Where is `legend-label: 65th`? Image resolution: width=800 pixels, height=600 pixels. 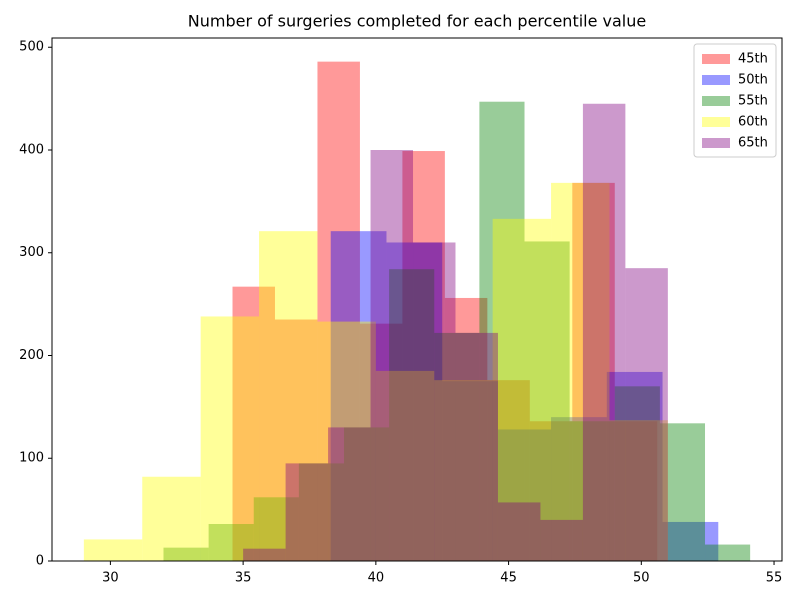 legend-label: 65th is located at coordinates (753, 143).